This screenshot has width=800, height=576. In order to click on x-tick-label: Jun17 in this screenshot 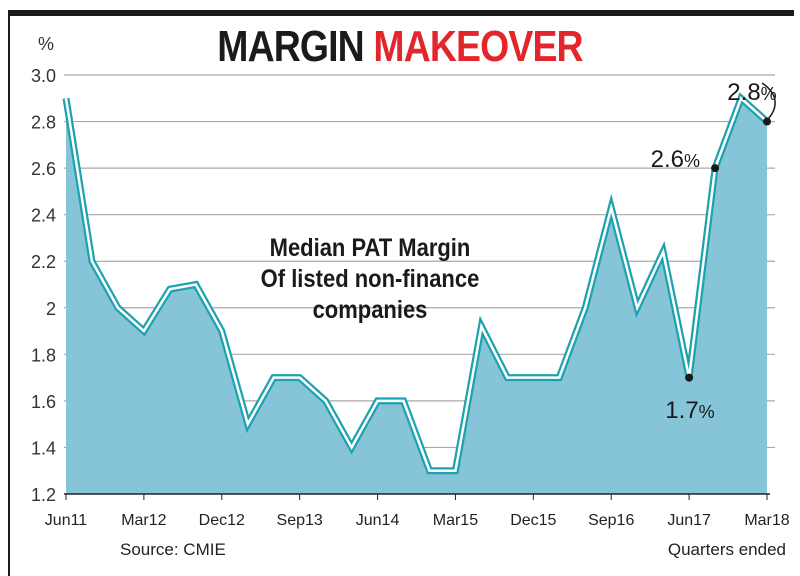, I will do `click(689, 520)`.